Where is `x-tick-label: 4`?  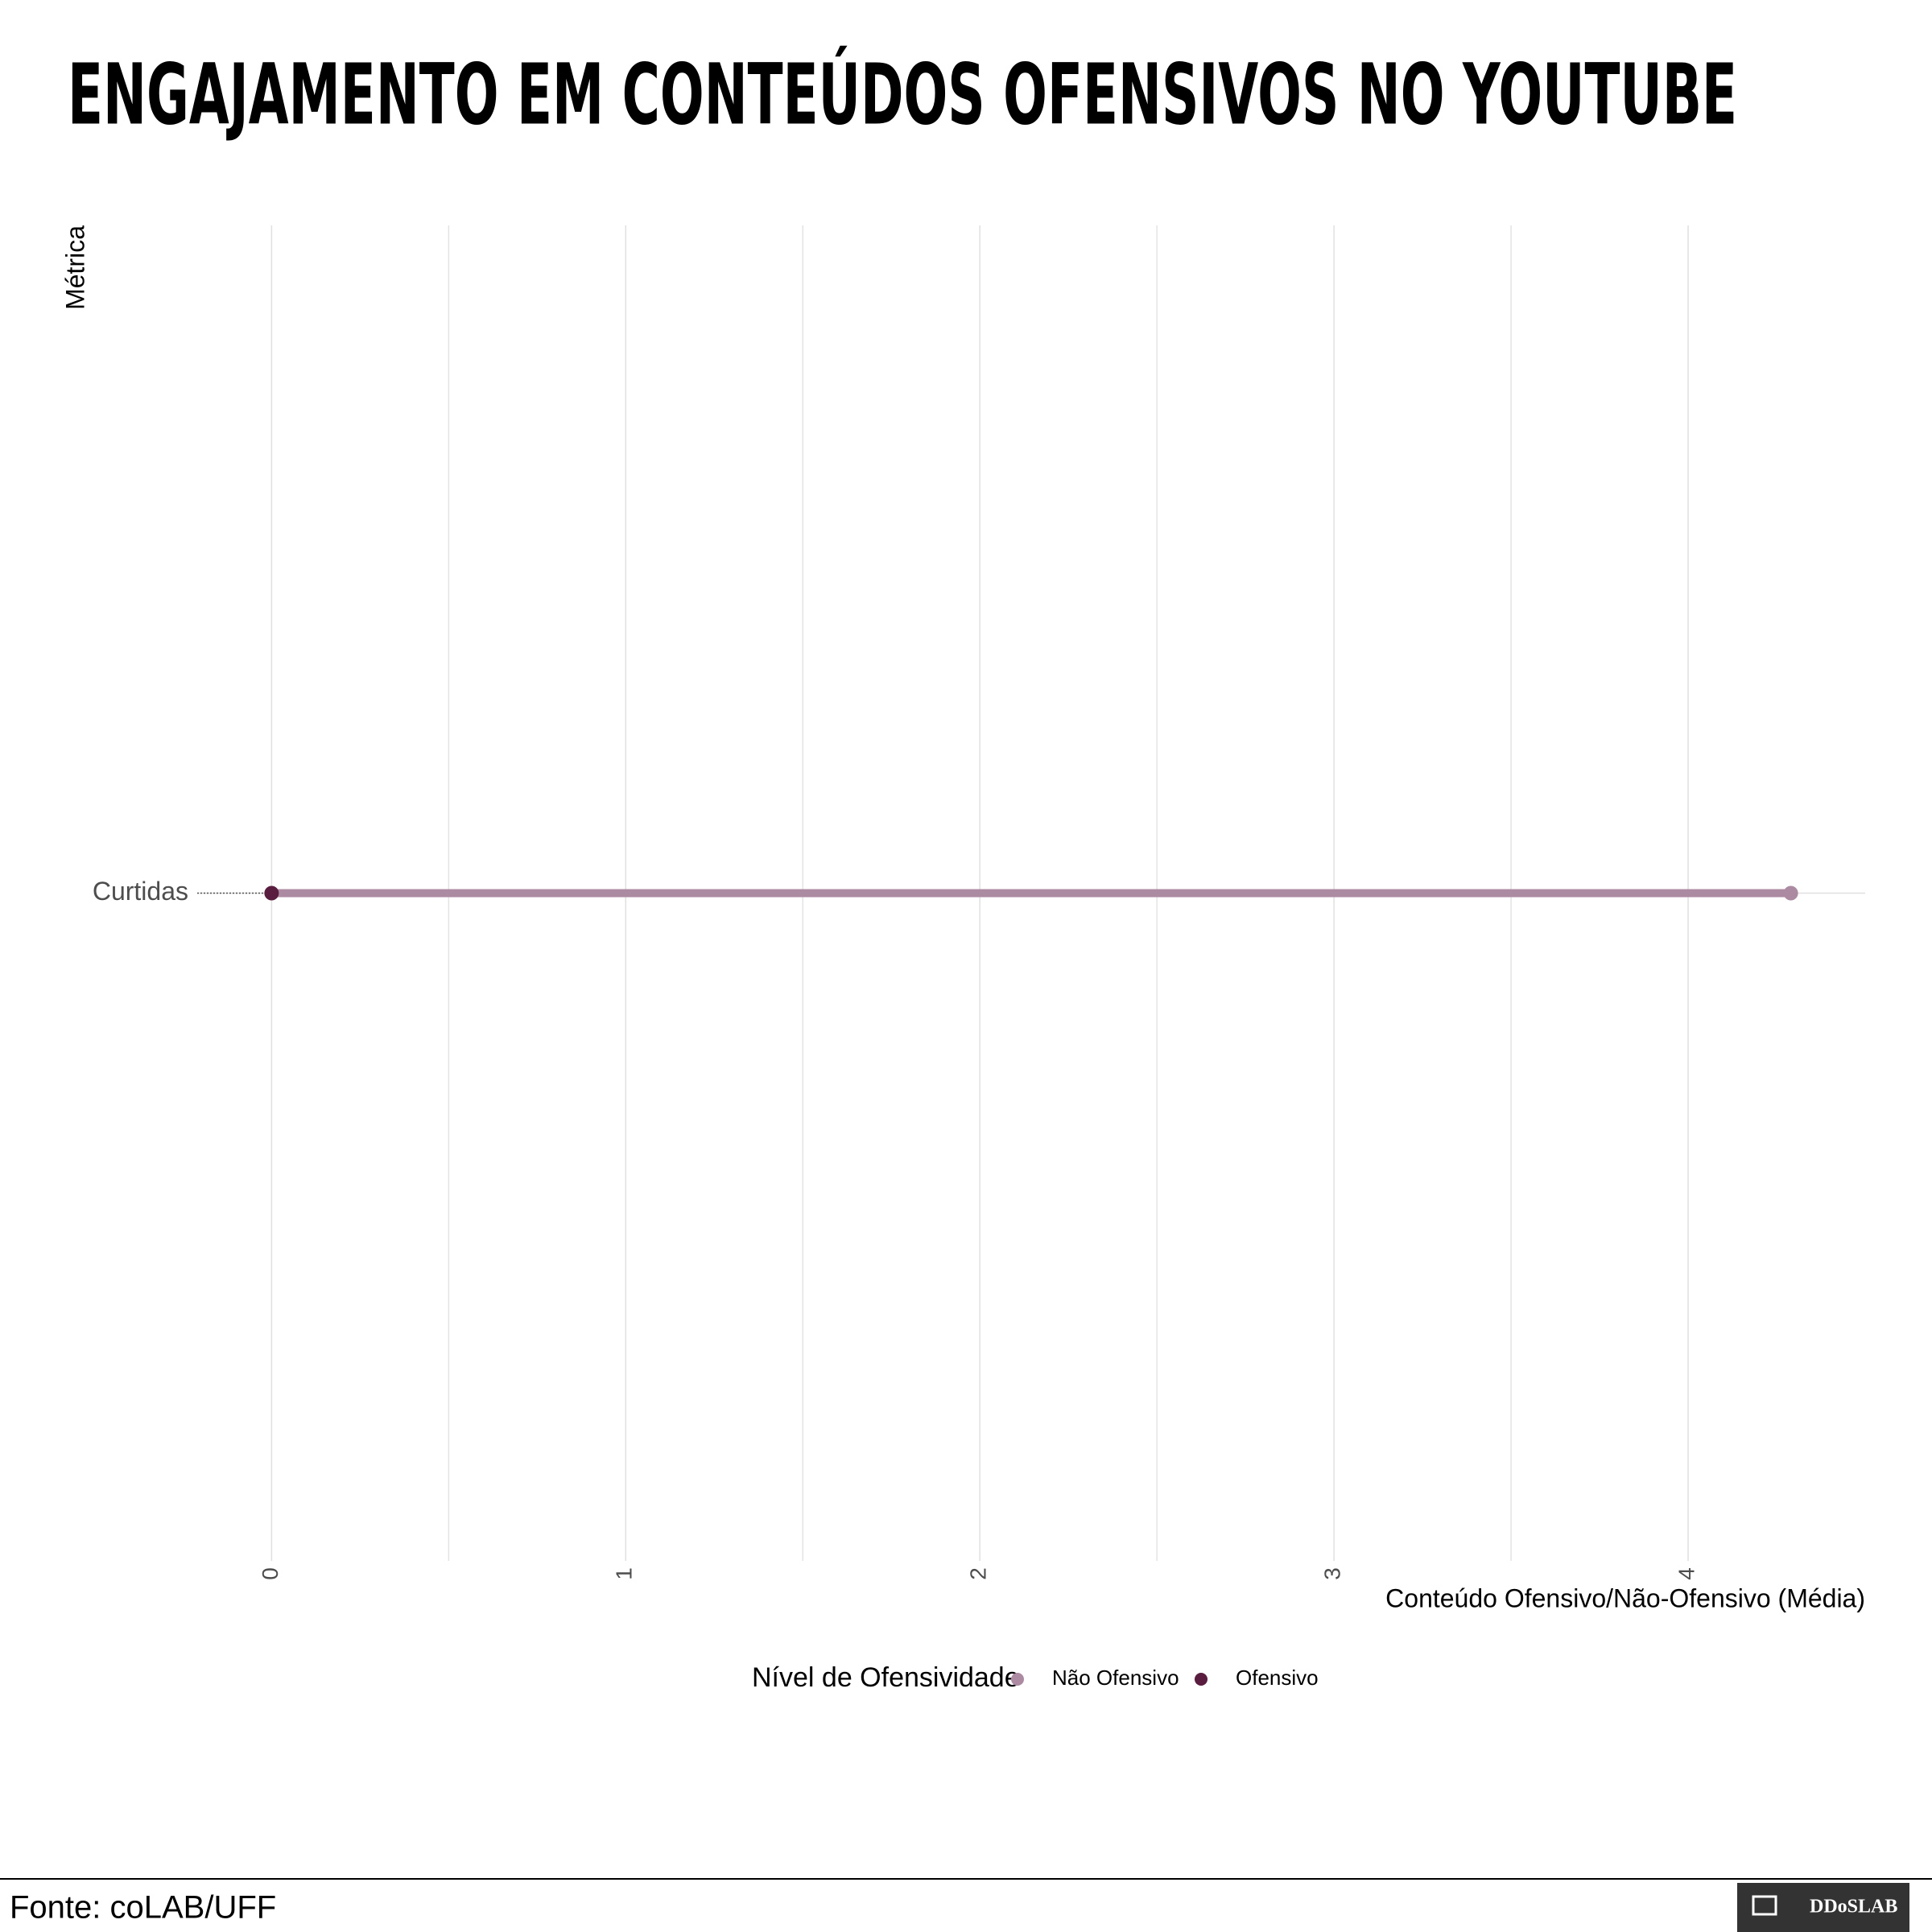
x-tick-label: 4 is located at coordinates (1687, 1573).